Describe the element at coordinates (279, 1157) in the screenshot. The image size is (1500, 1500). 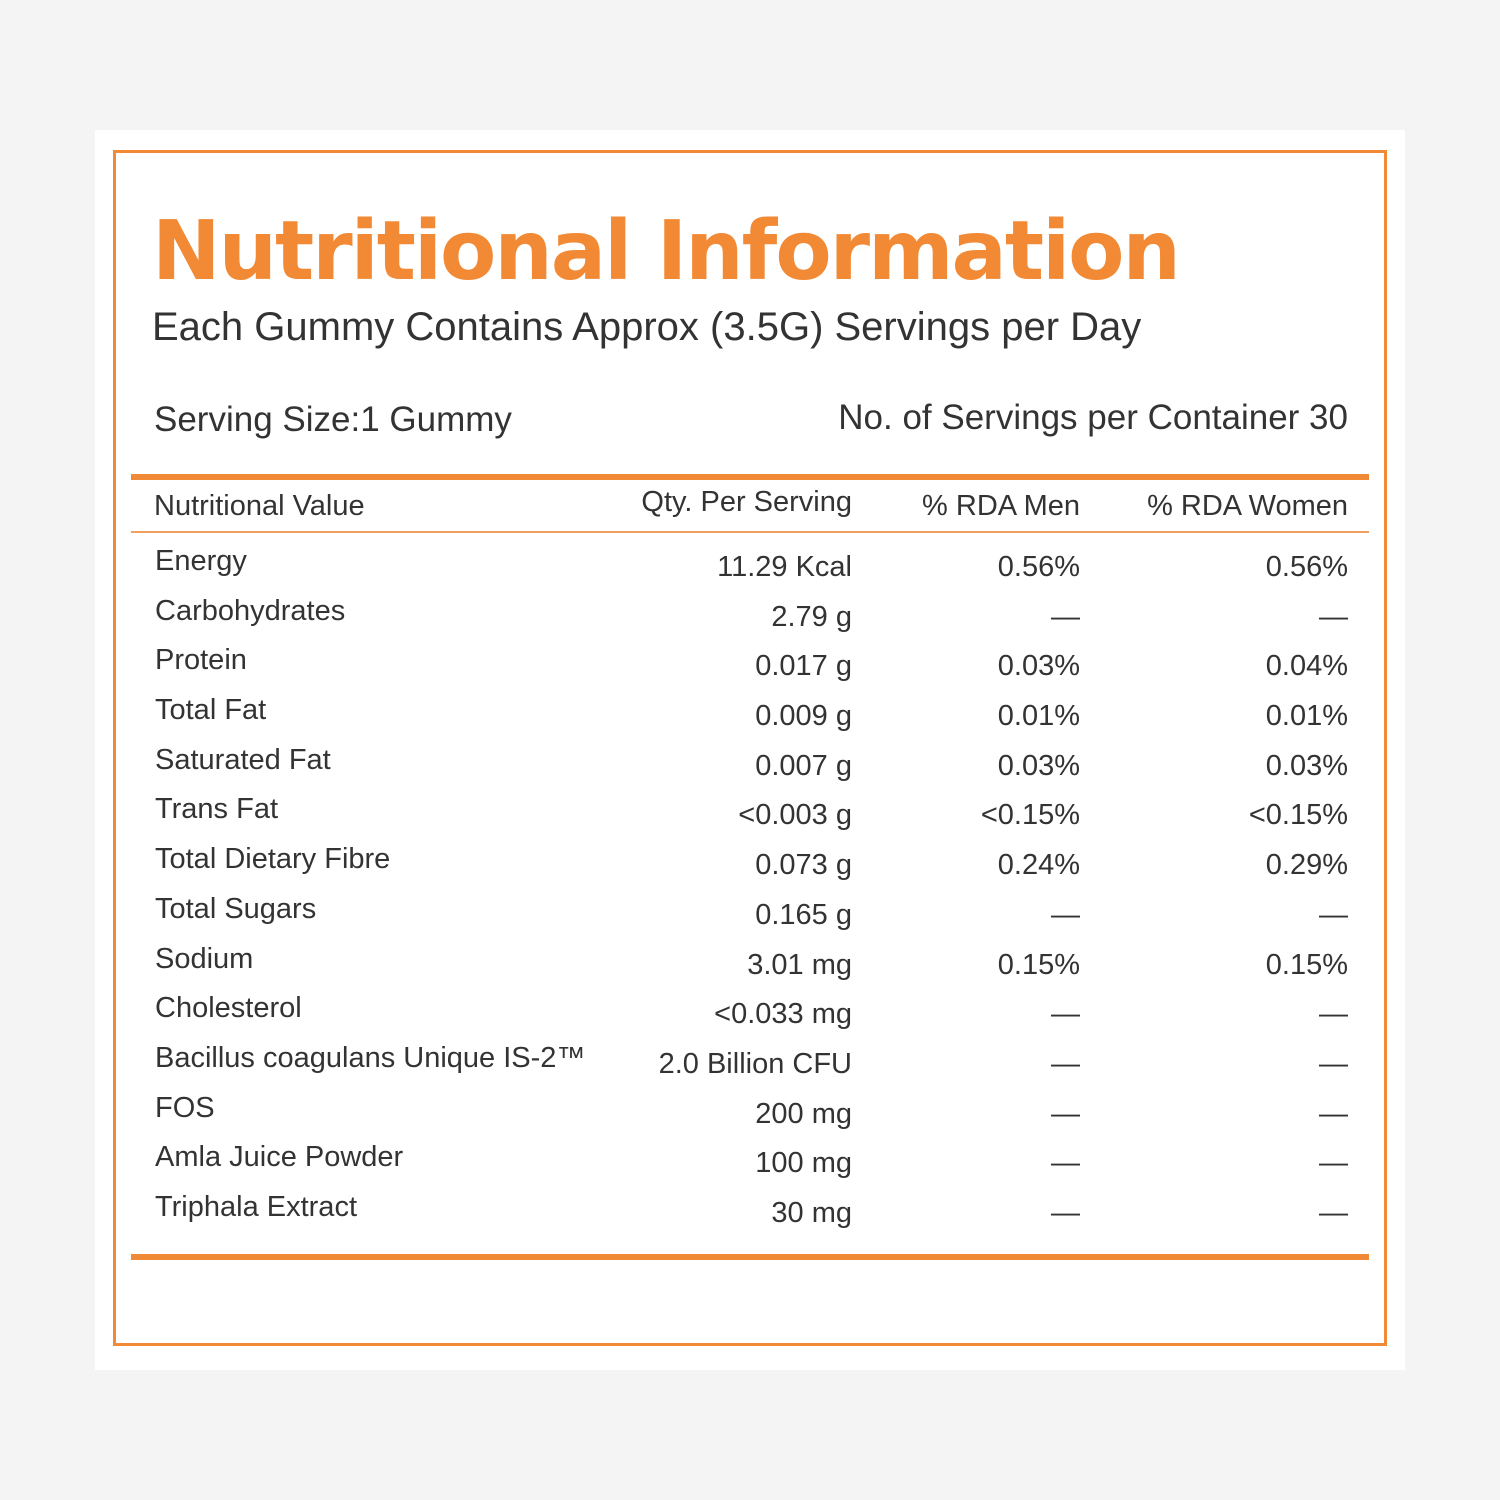
I see `row-name: Amla Juice Powder` at that location.